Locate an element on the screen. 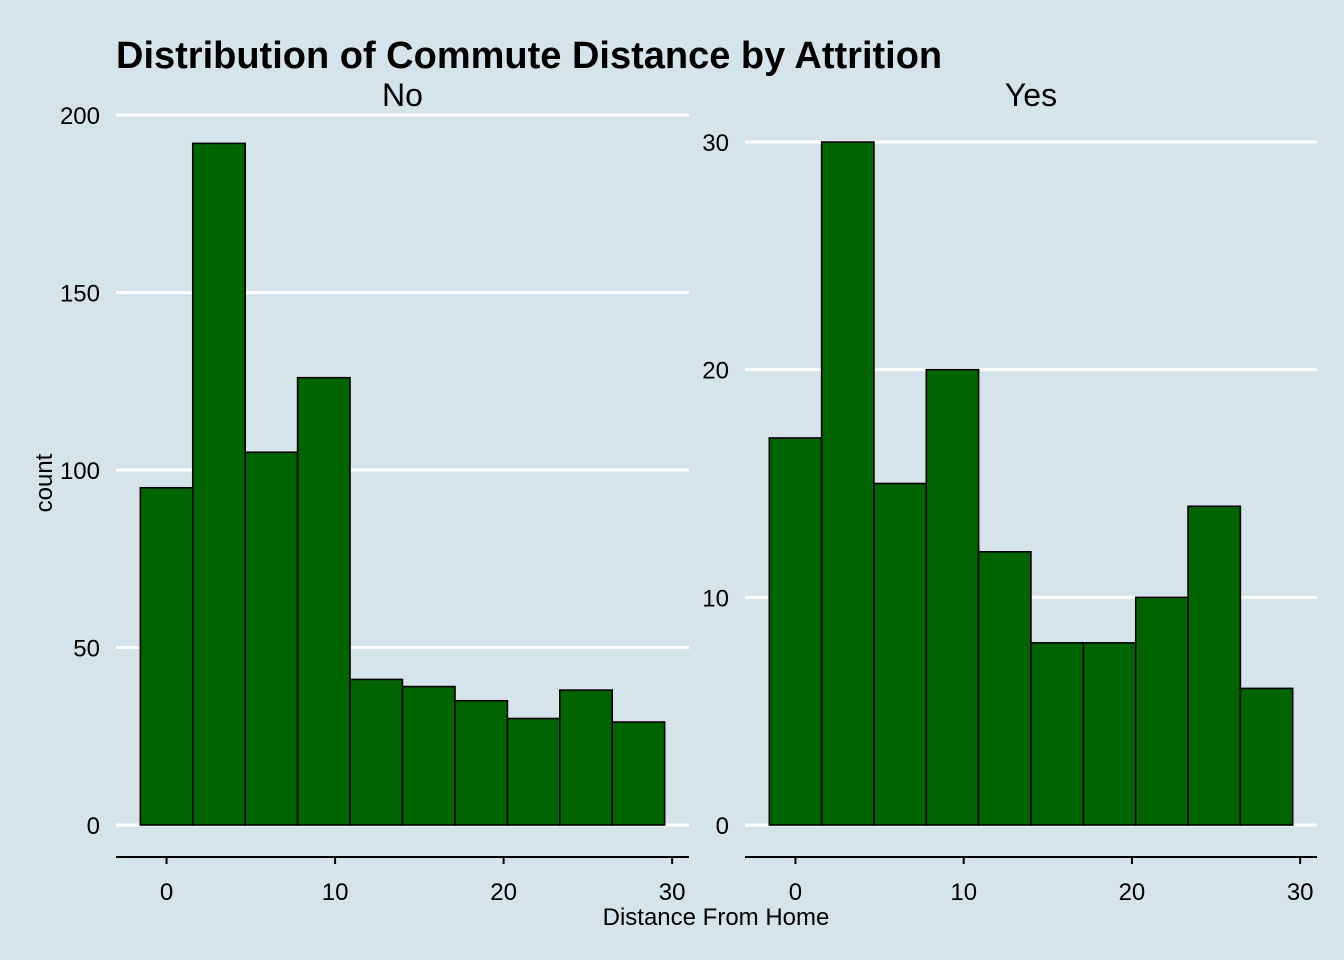 This screenshot has height=960, width=1344. x-axis-title: Distance From Home is located at coordinates (716, 917).